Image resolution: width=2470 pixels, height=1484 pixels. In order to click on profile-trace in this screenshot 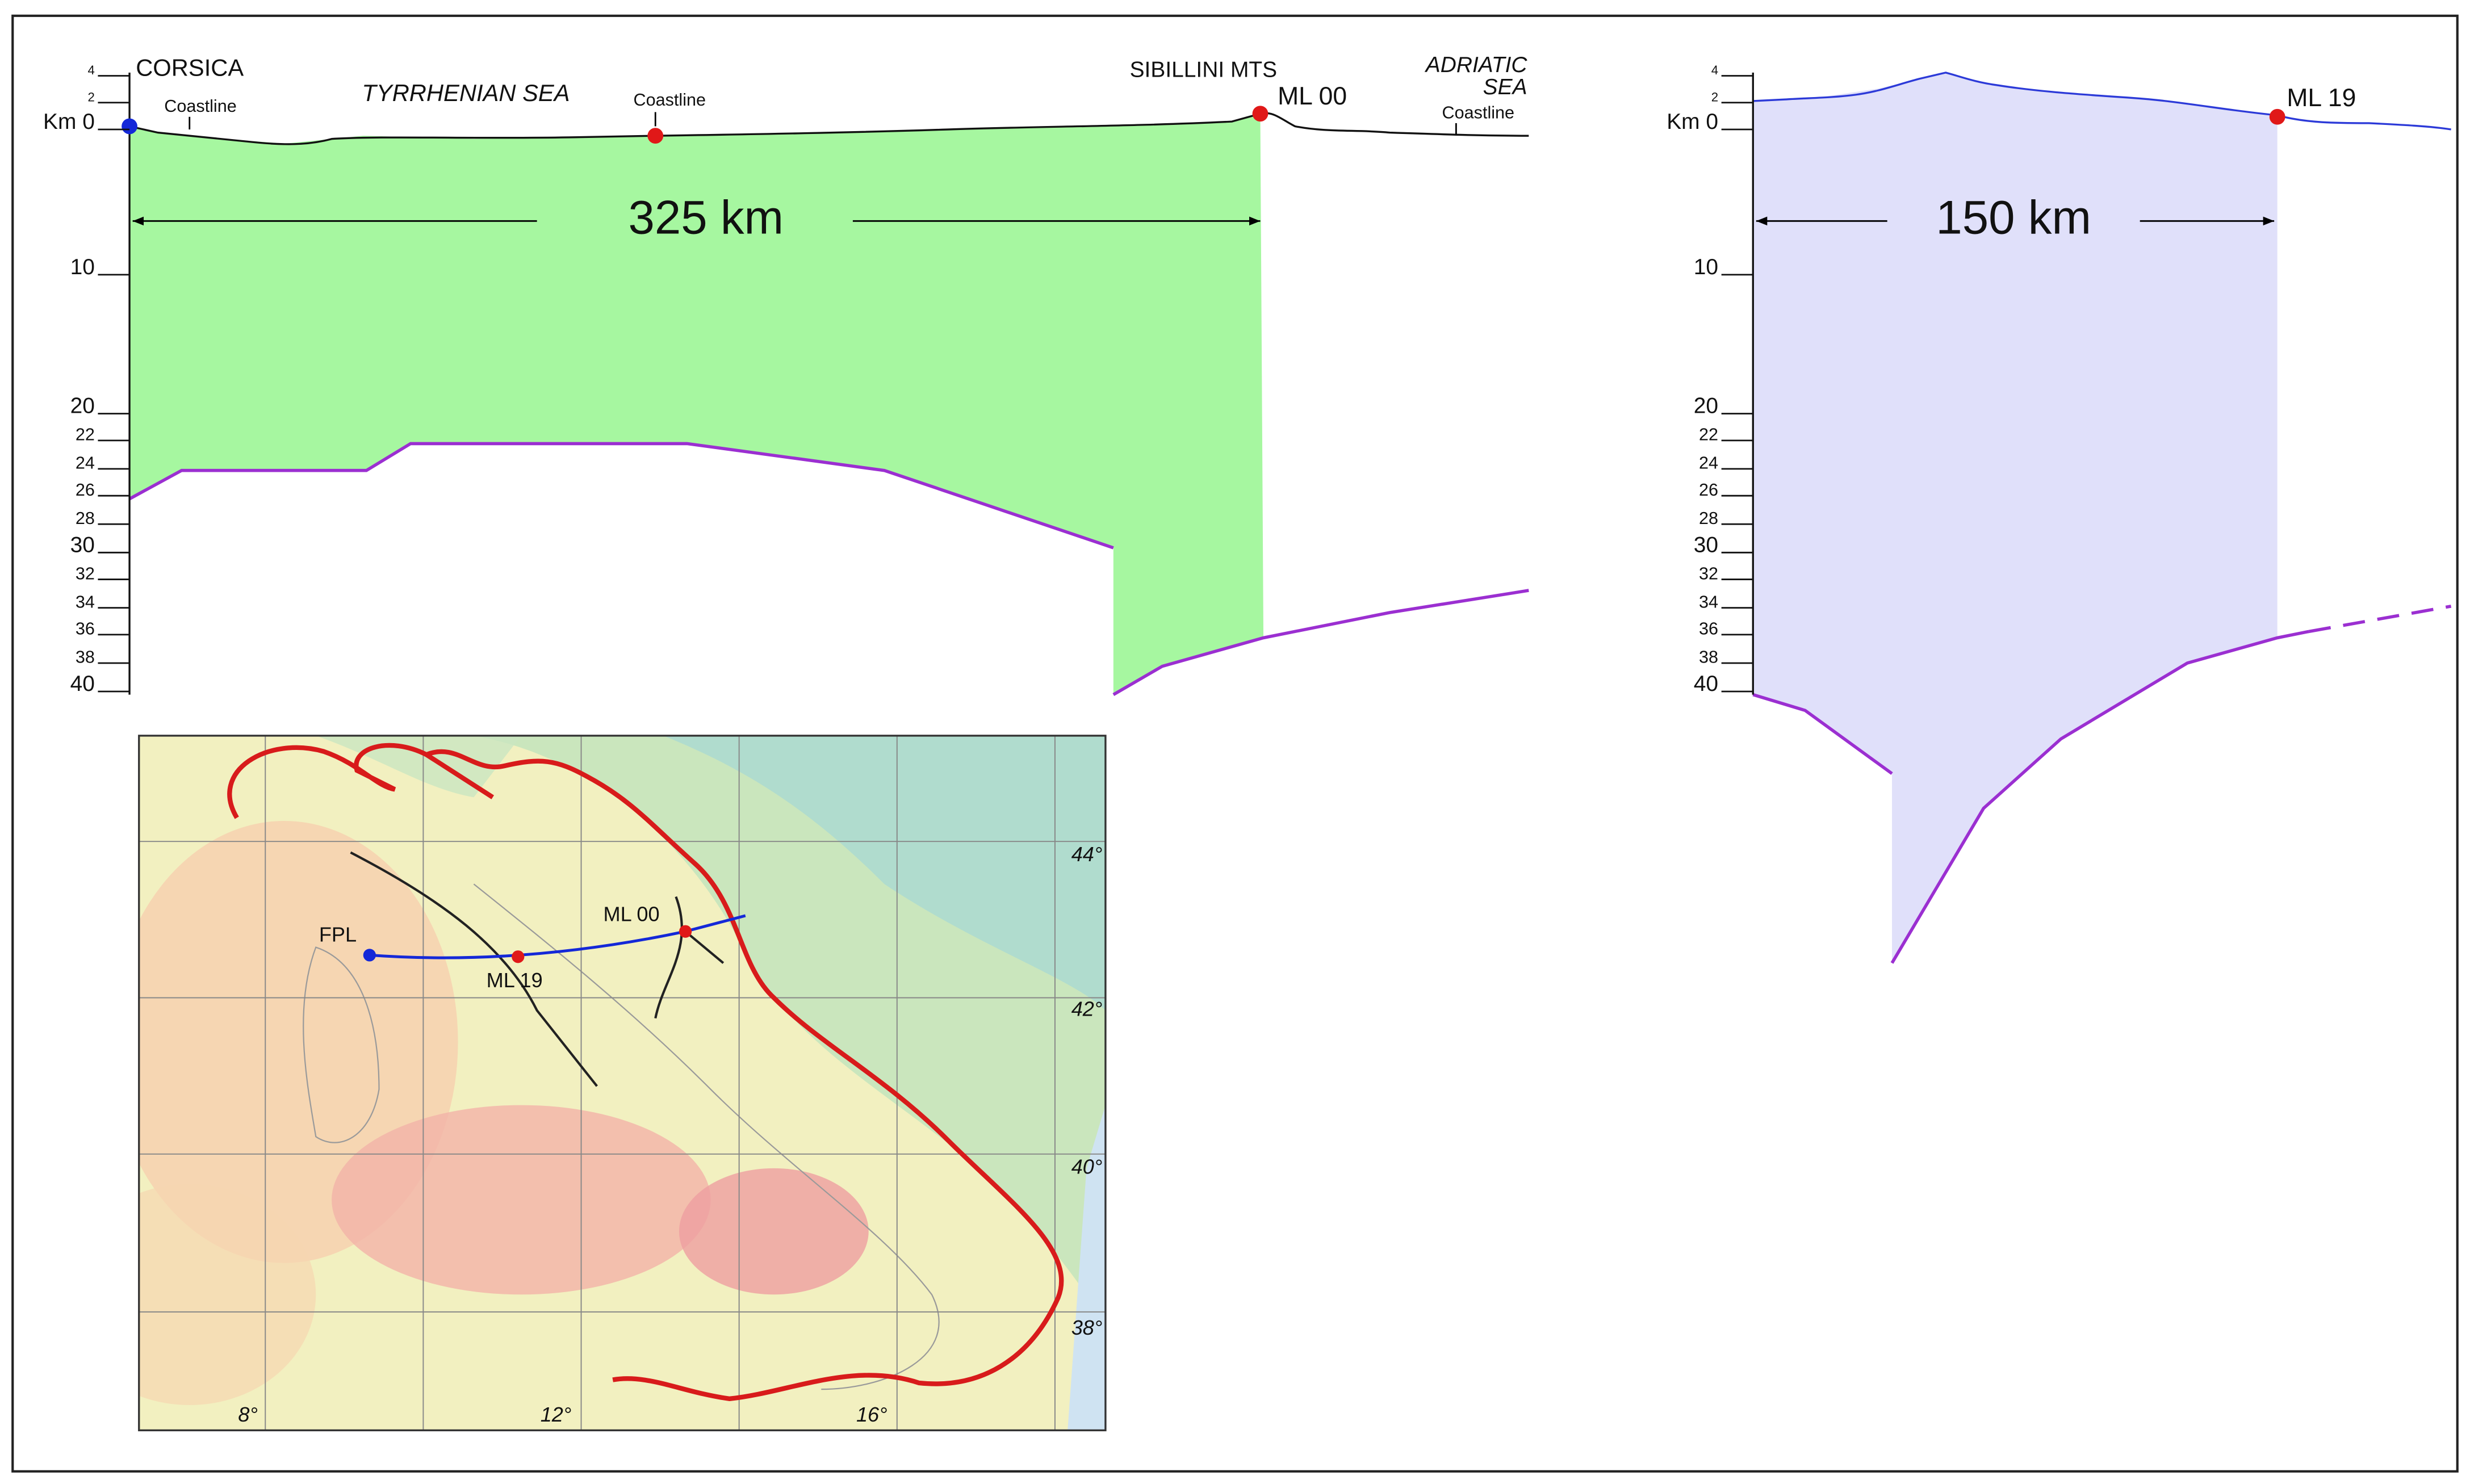, I will do `click(557, 937)`.